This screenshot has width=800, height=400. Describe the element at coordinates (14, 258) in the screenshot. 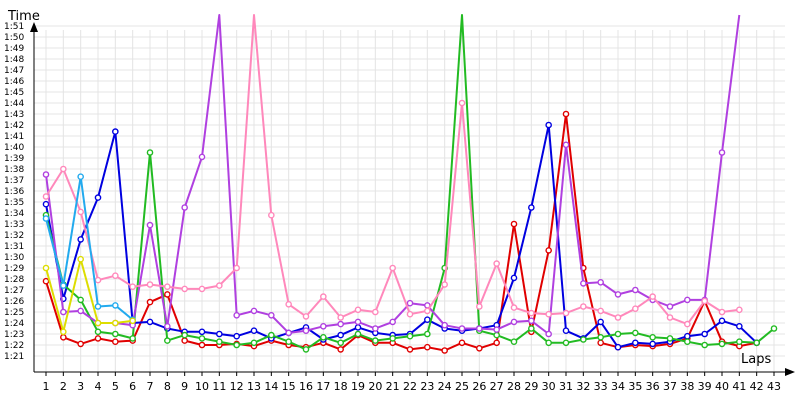

I see `y-tick-label: 1:30` at that location.